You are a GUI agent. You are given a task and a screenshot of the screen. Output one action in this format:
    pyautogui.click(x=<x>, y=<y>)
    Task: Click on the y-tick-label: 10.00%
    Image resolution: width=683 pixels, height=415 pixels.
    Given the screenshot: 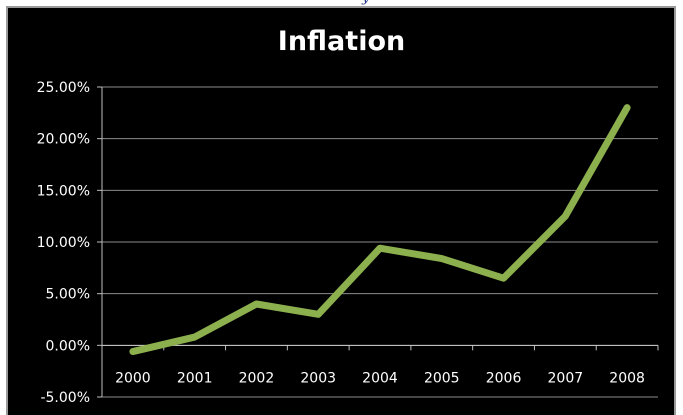 What is the action you would take?
    pyautogui.click(x=63, y=243)
    